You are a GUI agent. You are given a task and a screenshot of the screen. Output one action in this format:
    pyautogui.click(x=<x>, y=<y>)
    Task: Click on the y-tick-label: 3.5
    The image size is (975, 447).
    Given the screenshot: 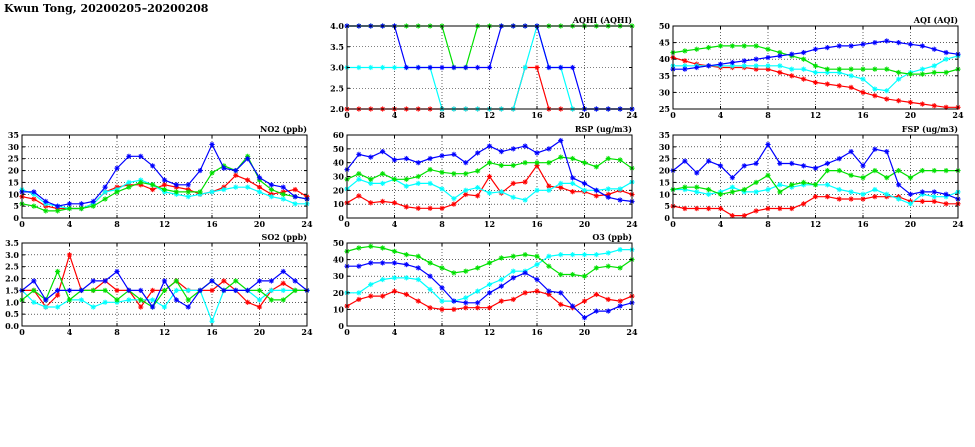 What is the action you would take?
    pyautogui.click(x=12, y=243)
    